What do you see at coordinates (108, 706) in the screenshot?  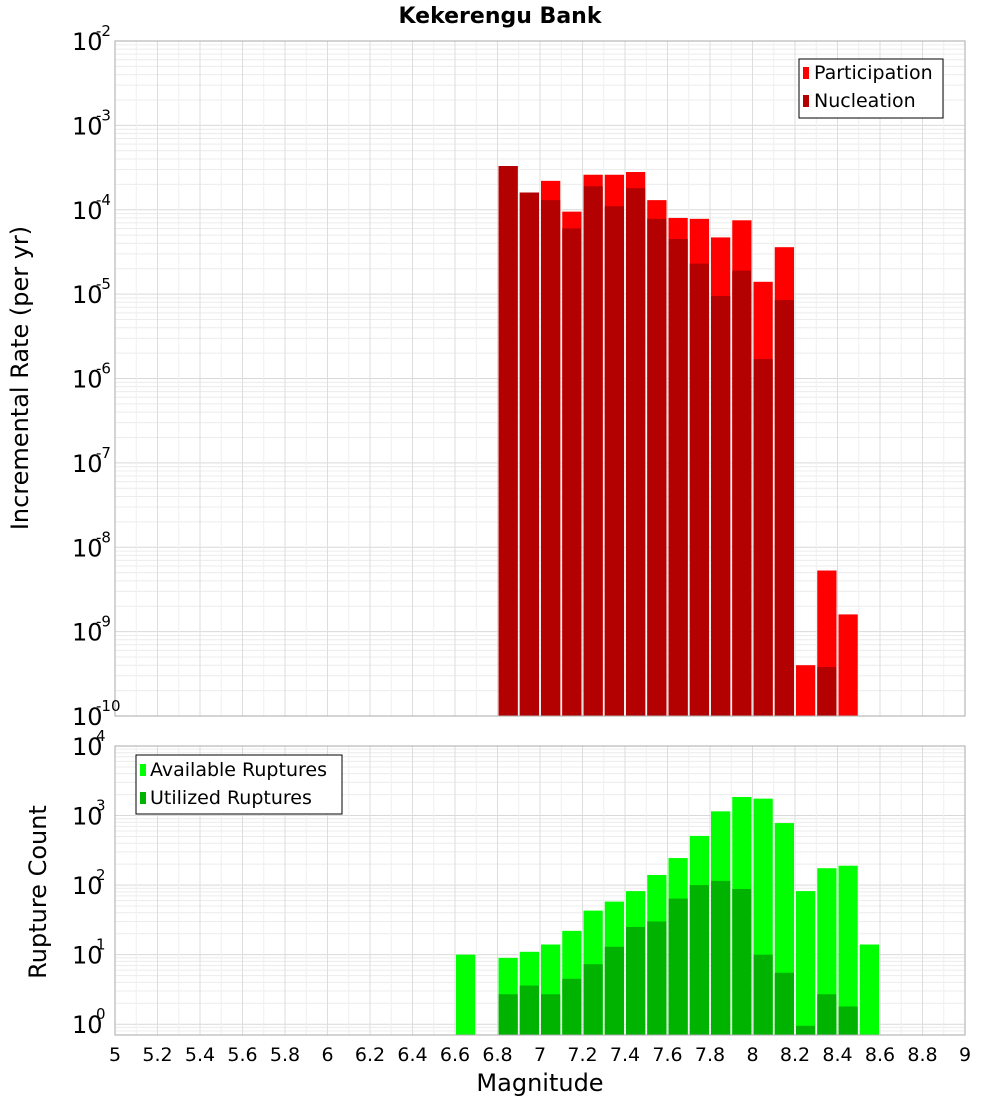 I see `top-ytick-exponent: -10` at bounding box center [108, 706].